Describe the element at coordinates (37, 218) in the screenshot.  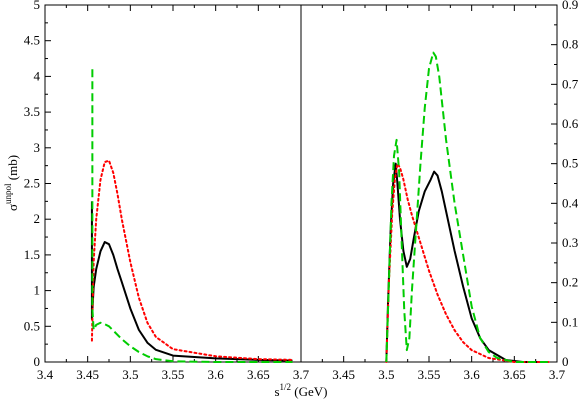
I see `left-y-tick-label: 2` at that location.